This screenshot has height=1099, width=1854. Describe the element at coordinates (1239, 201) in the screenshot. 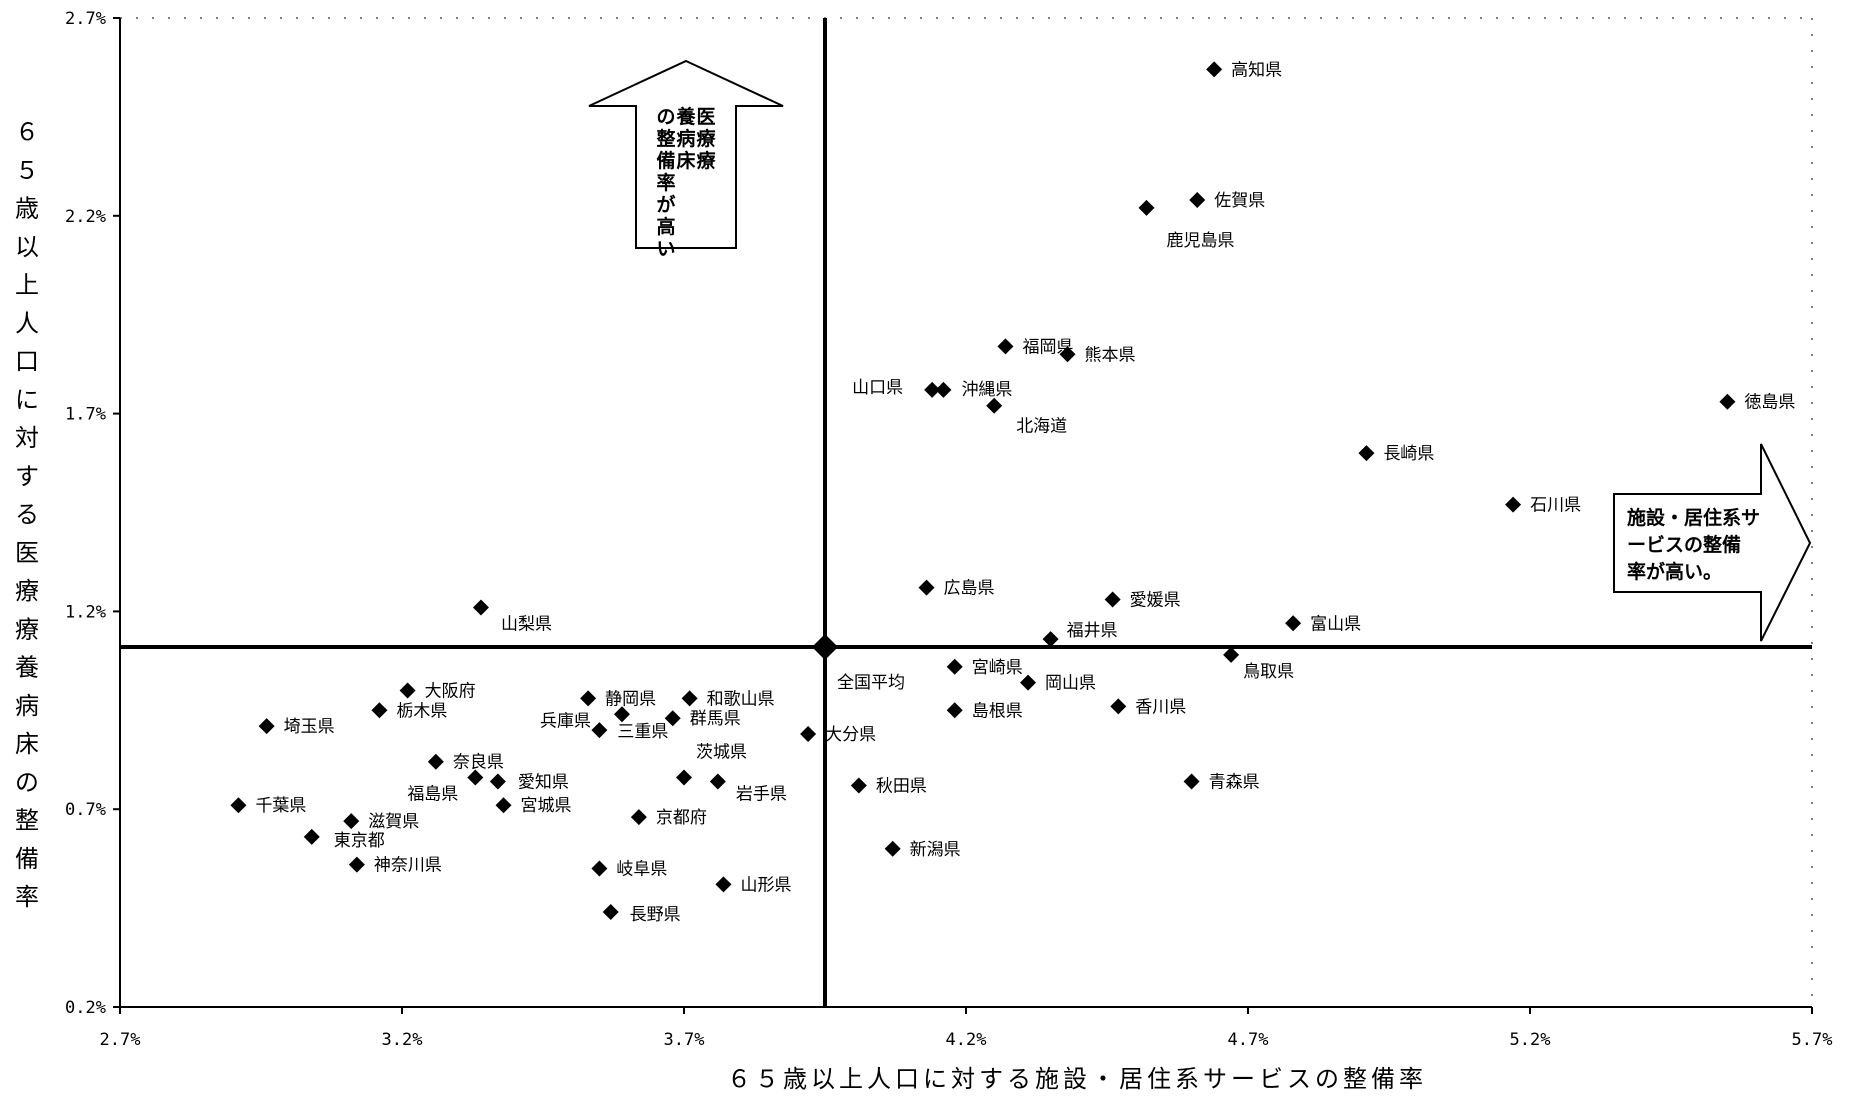

I see `data-point-label: 佐賀県` at that location.